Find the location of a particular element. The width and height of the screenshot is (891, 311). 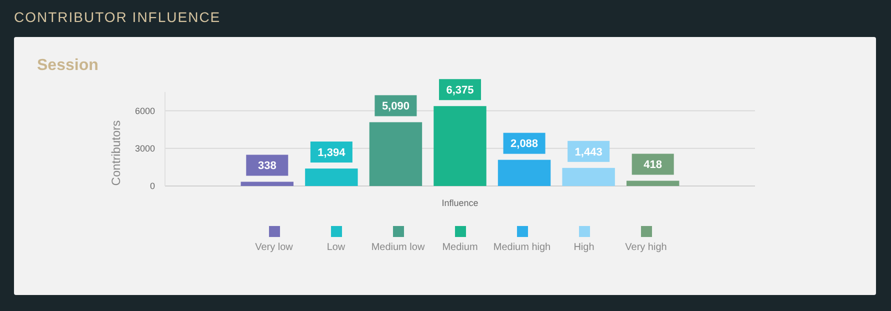

legend-label: Medium is located at coordinates (460, 247).